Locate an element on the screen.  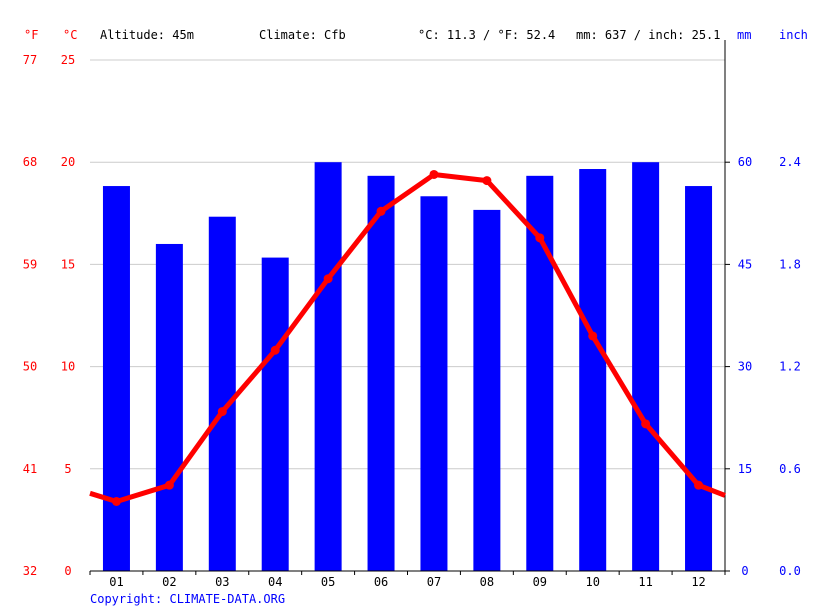
inch-tick-label: 0.0 is located at coordinates (790, 571).